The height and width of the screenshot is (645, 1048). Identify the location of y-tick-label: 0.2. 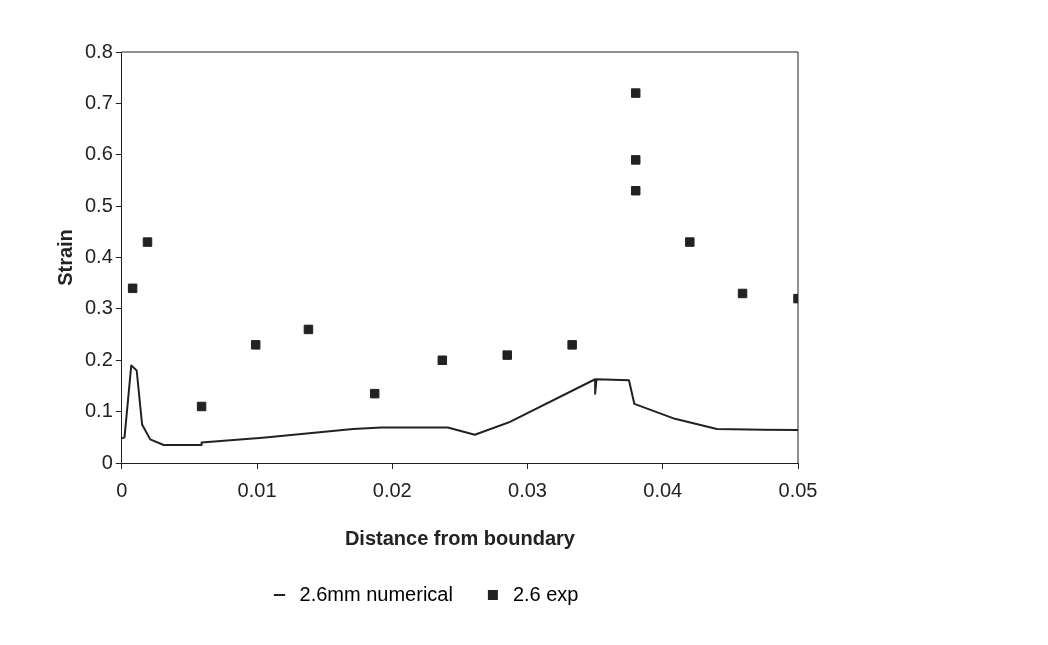
(98, 358).